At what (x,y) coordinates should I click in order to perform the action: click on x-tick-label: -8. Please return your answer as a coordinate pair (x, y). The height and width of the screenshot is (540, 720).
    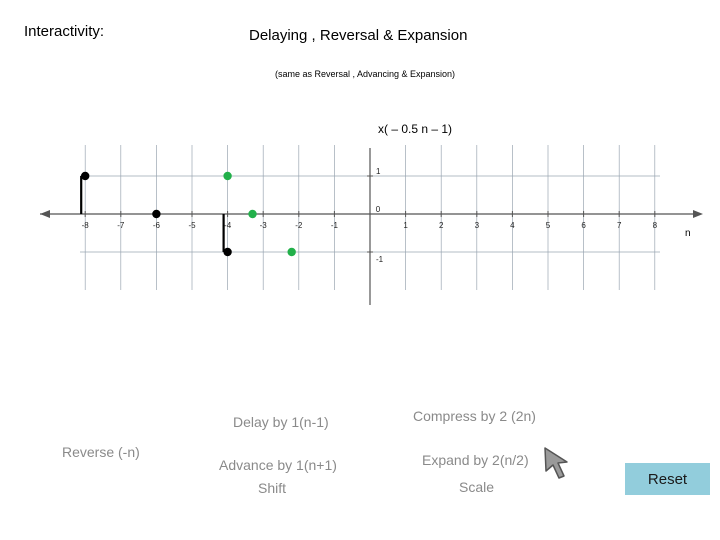
    Looking at the image, I should click on (86, 225).